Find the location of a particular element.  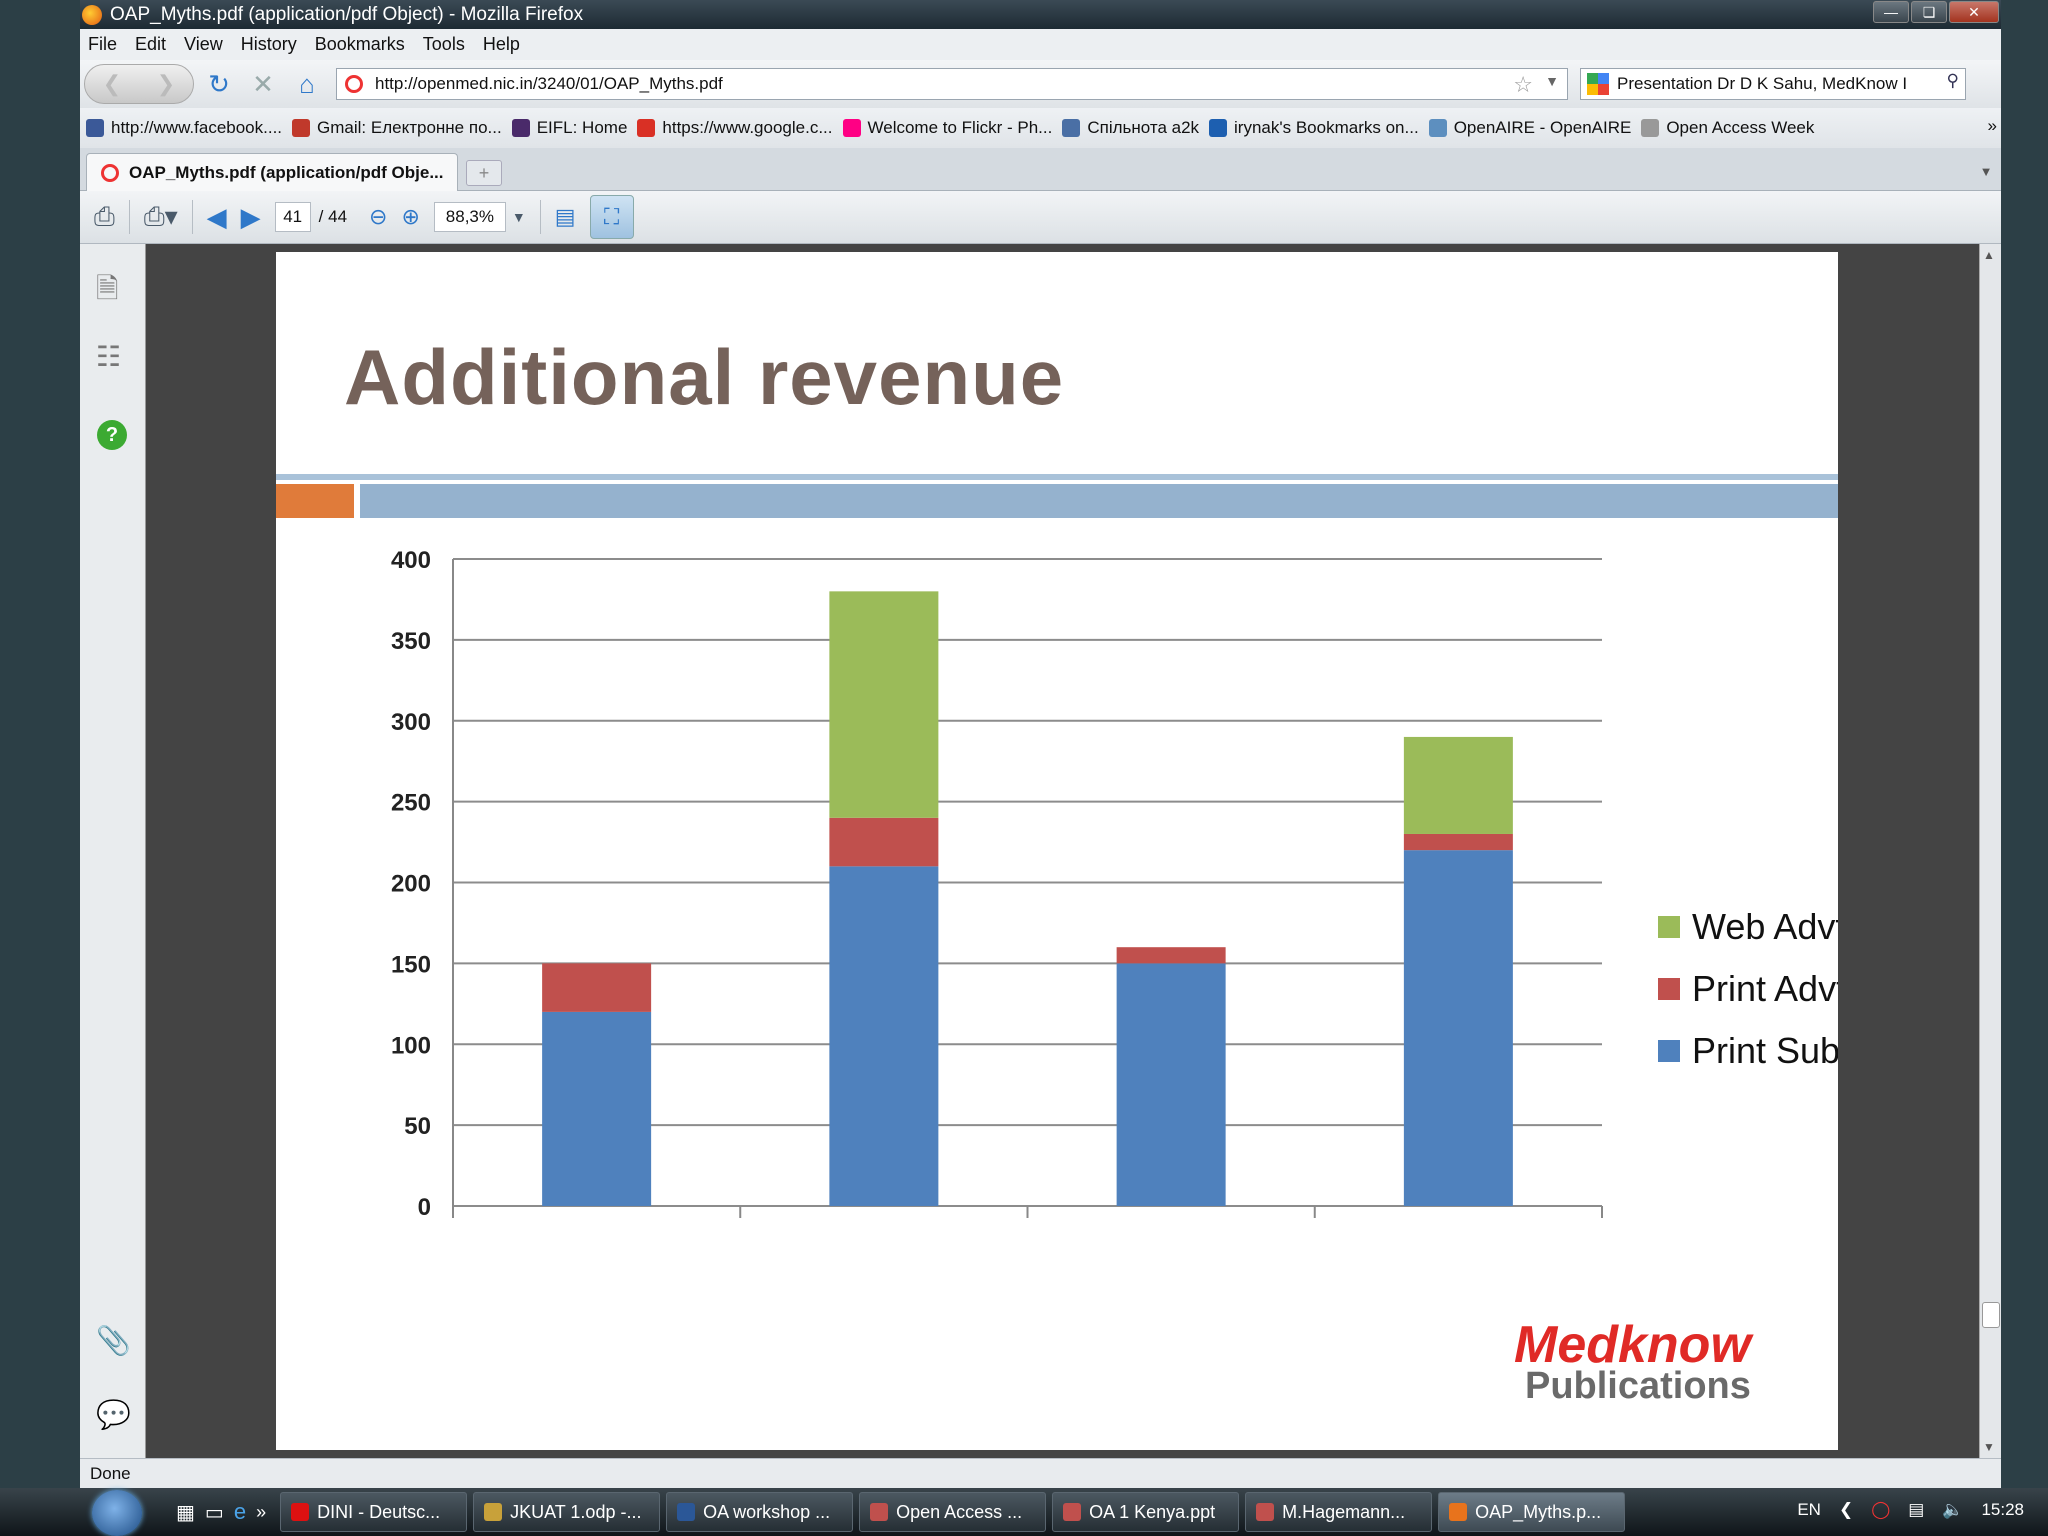

bookmark-item: Спільнота a2k is located at coordinates (1130, 128).